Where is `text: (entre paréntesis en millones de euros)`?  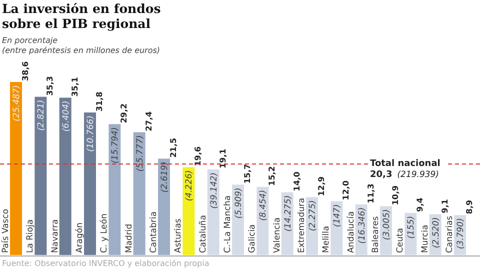
text: (entre paréntesis en millones de euros) is located at coordinates (81, 50).